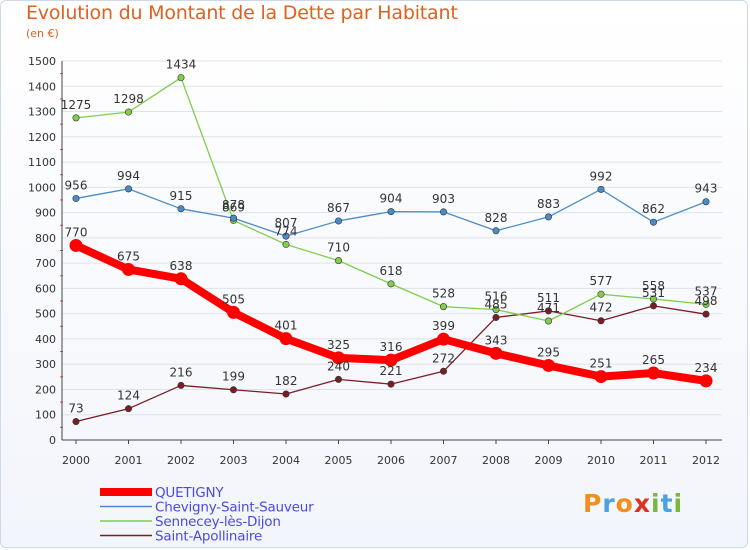 The height and width of the screenshot is (550, 750). What do you see at coordinates (76, 422) in the screenshot?
I see `data-point-Saint-Apollinaire-2000` at bounding box center [76, 422].